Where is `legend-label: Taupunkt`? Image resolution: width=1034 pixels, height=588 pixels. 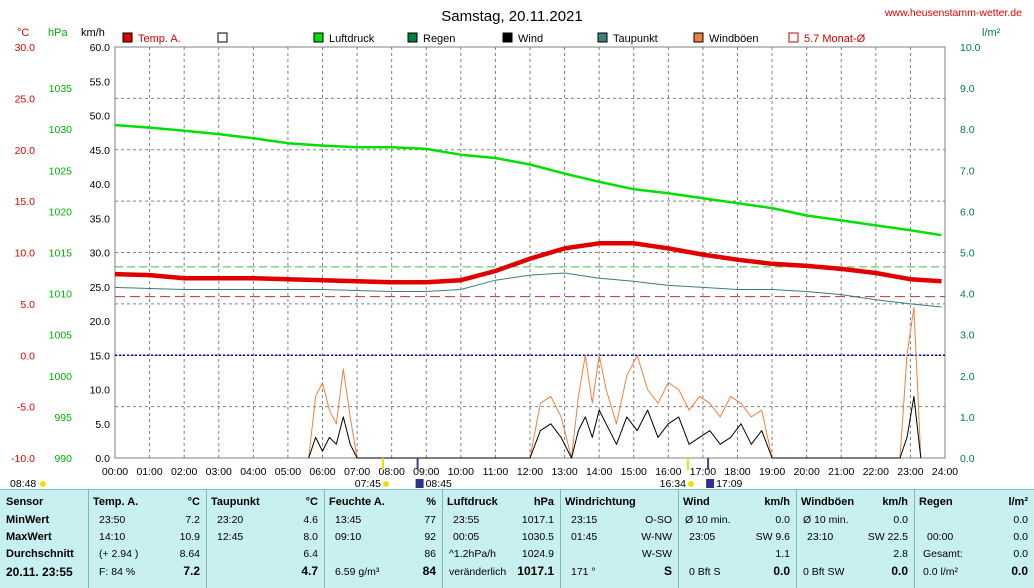 legend-label: Taupunkt is located at coordinates (635, 39).